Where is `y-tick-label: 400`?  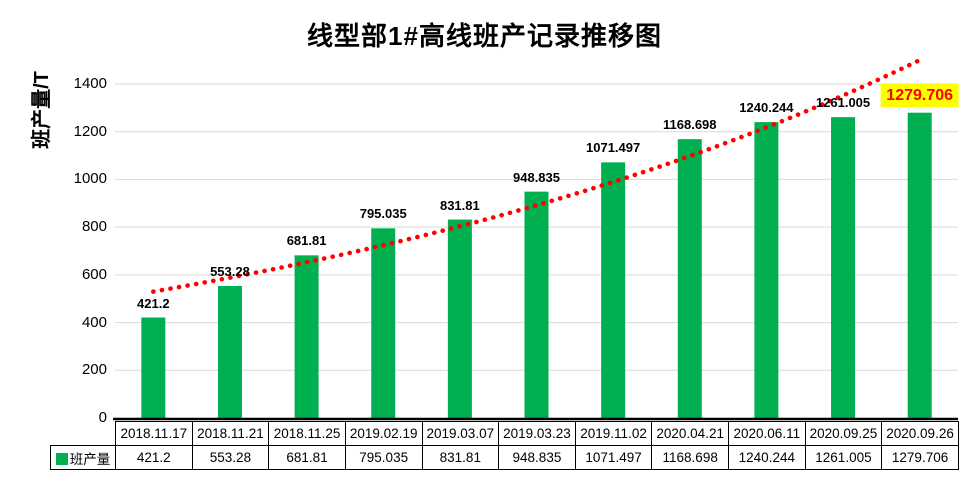
y-tick-label: 400 is located at coordinates (94, 322).